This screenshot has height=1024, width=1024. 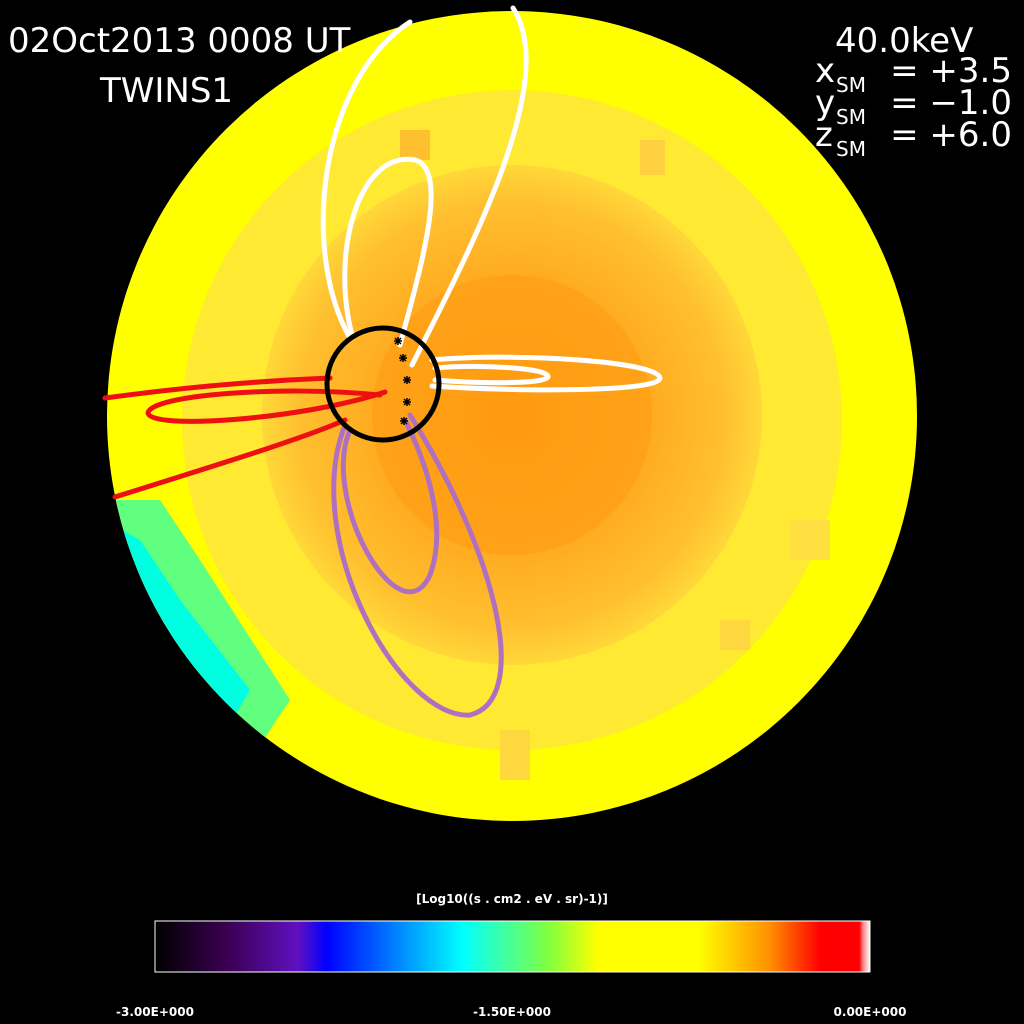 I want to click on energy: 40.0keV, so click(x=904, y=41).